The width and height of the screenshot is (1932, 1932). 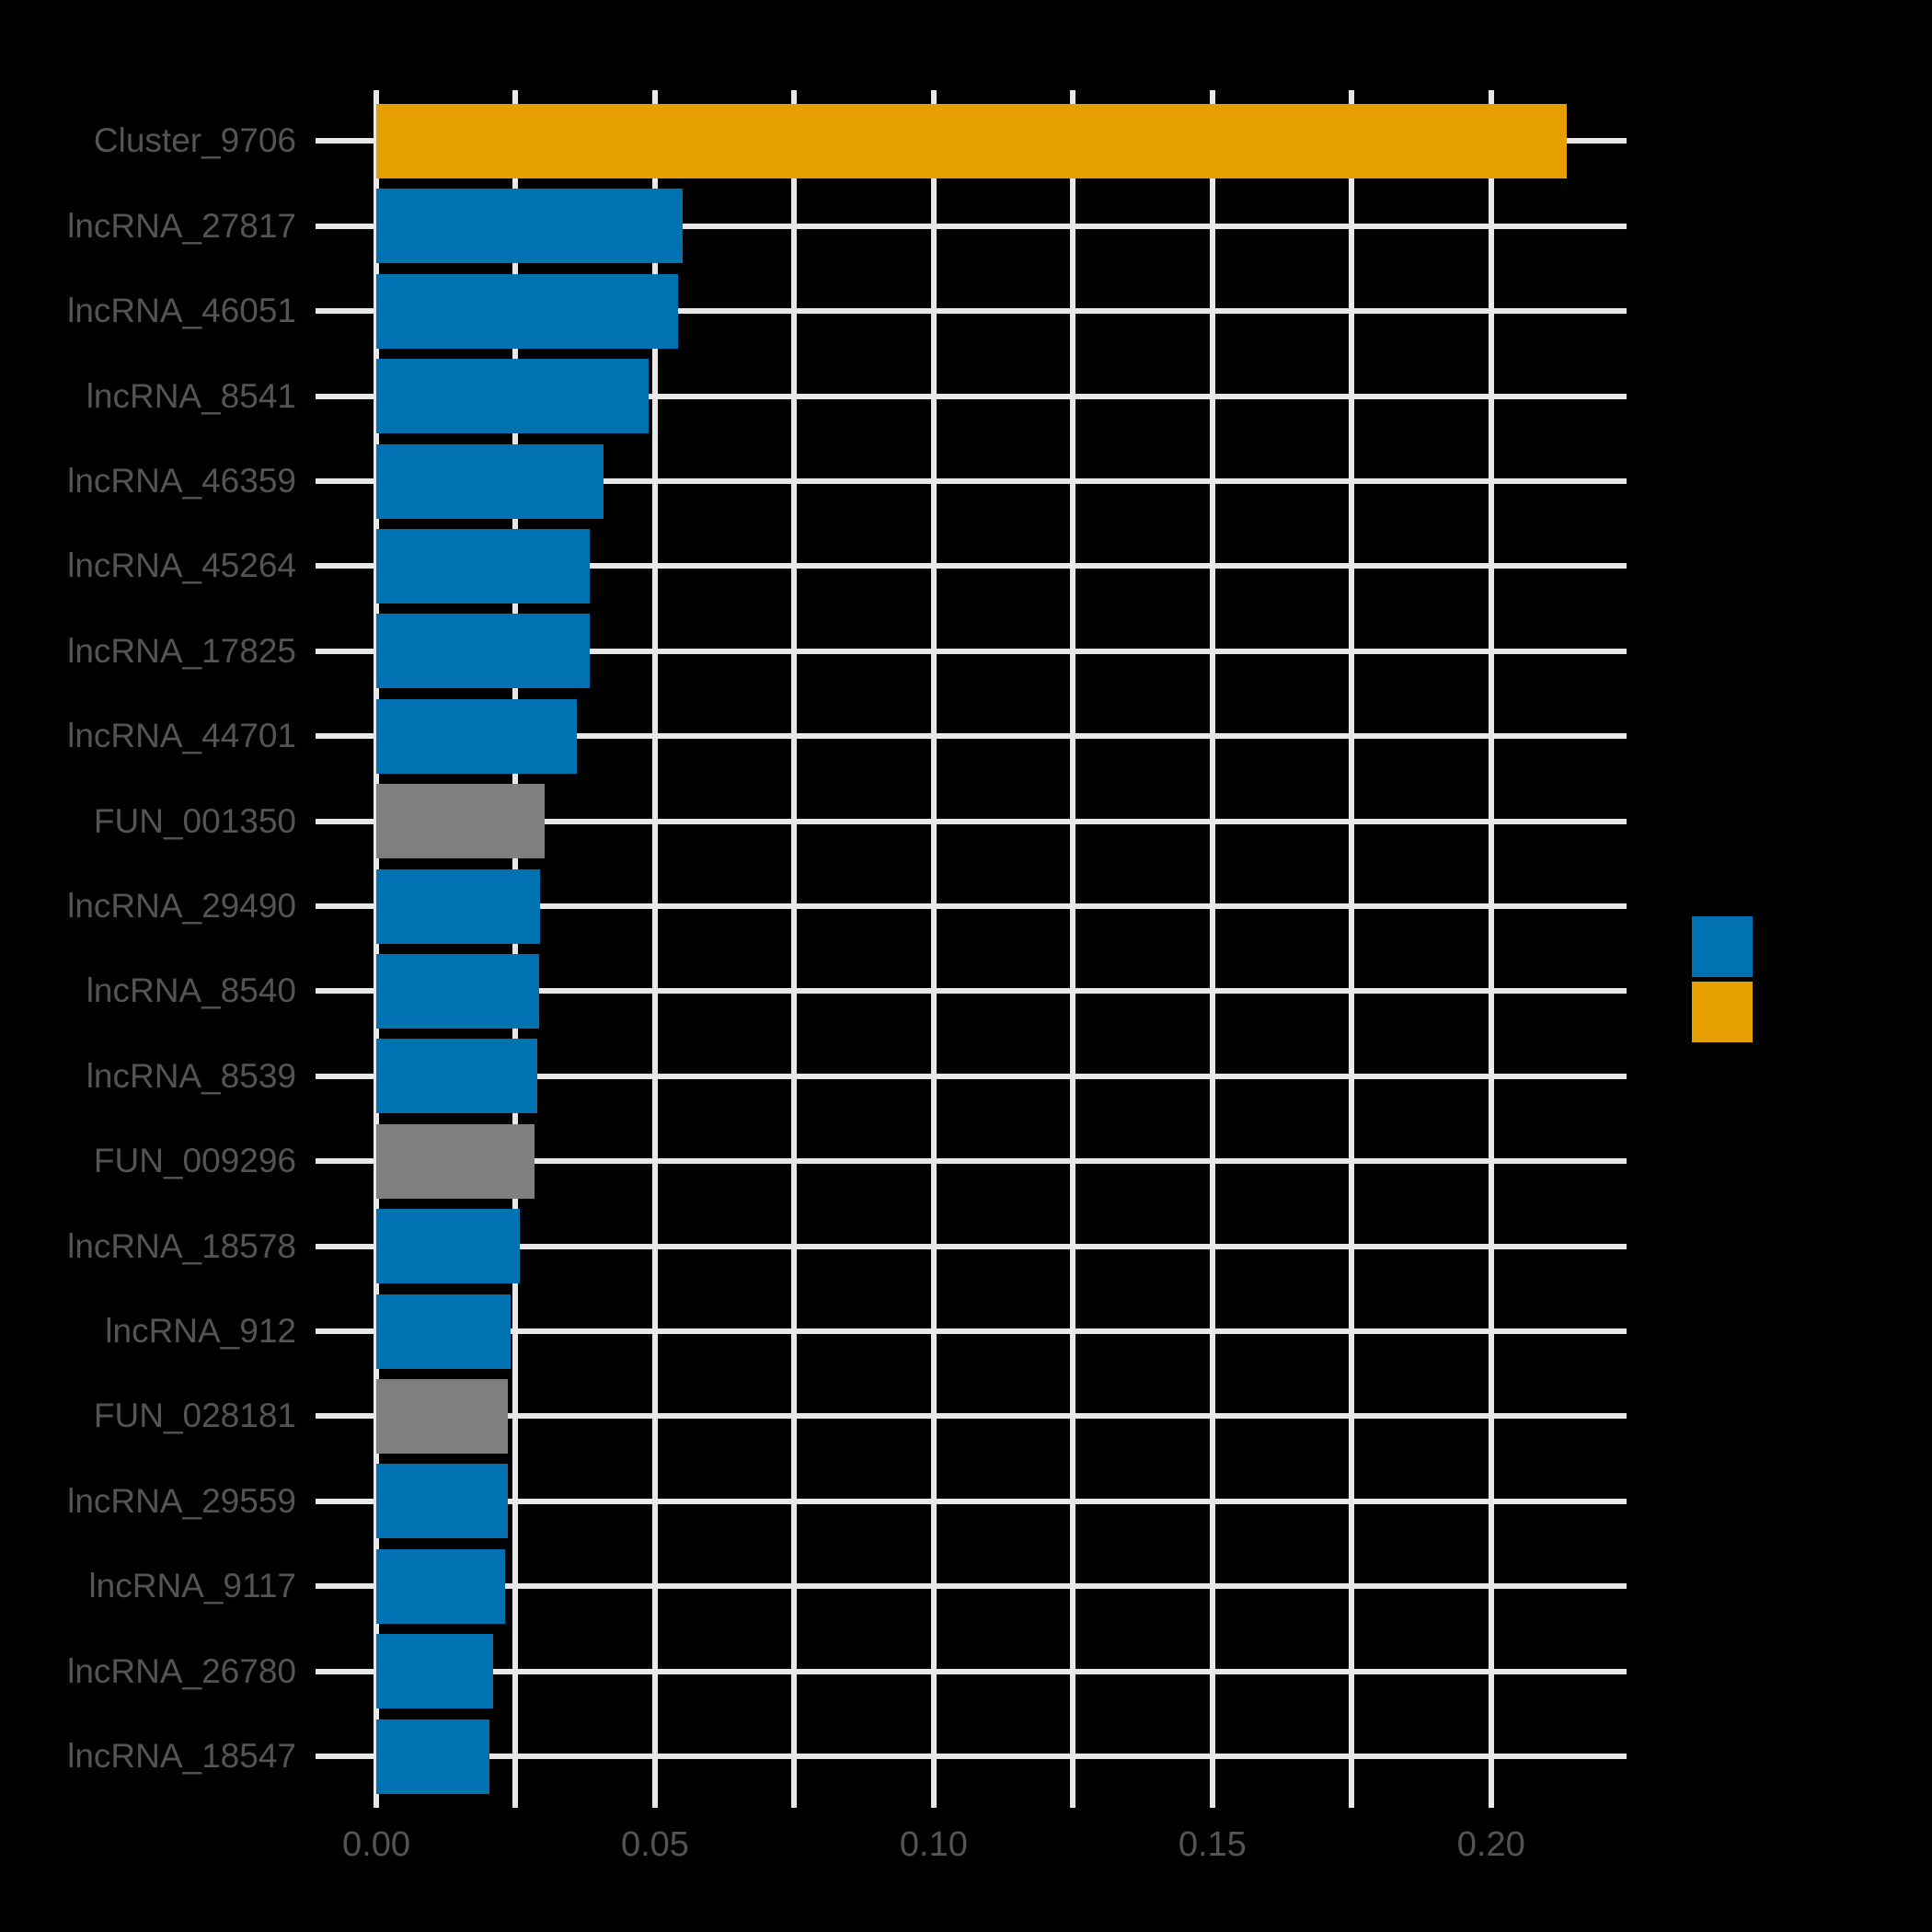 What do you see at coordinates (933, 1844) in the screenshot?
I see `x-axis-label: 0.10` at bounding box center [933, 1844].